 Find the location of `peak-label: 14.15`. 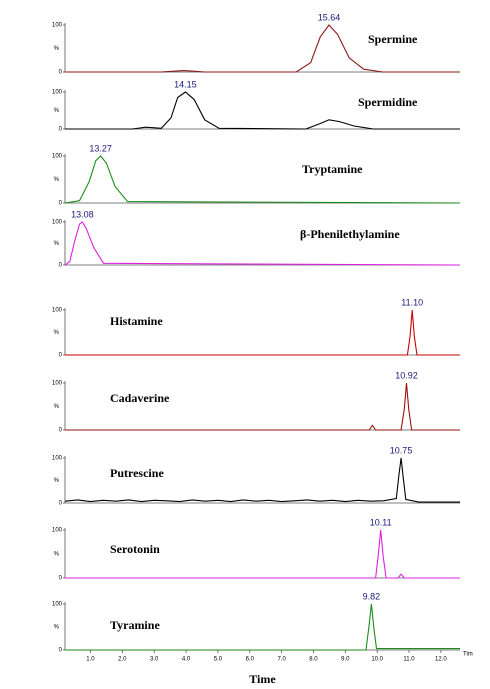

peak-label: 14.15 is located at coordinates (185, 84).